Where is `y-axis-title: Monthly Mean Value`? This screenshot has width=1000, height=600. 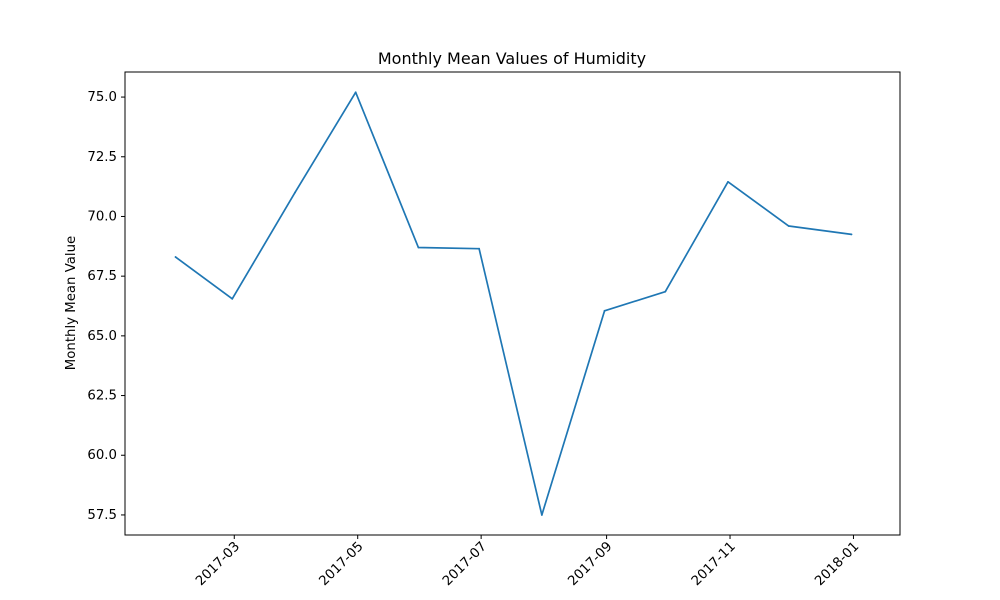
y-axis-title: Monthly Mean Value is located at coordinates (71, 303).